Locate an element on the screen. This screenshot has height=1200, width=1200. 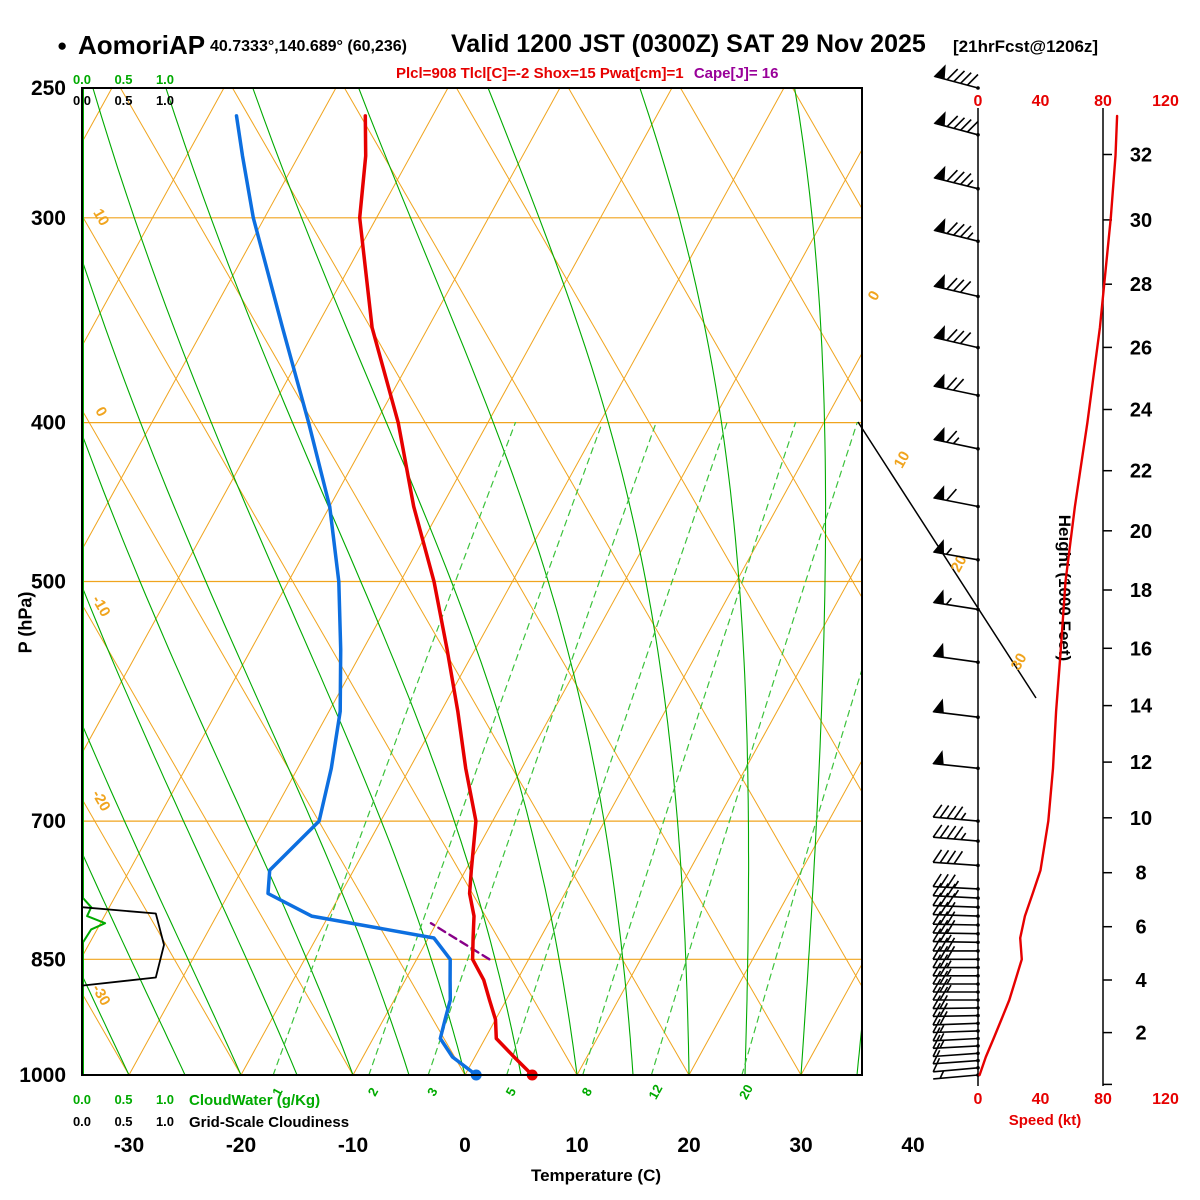
svg-text: 850 is located at coordinates (48, 959).